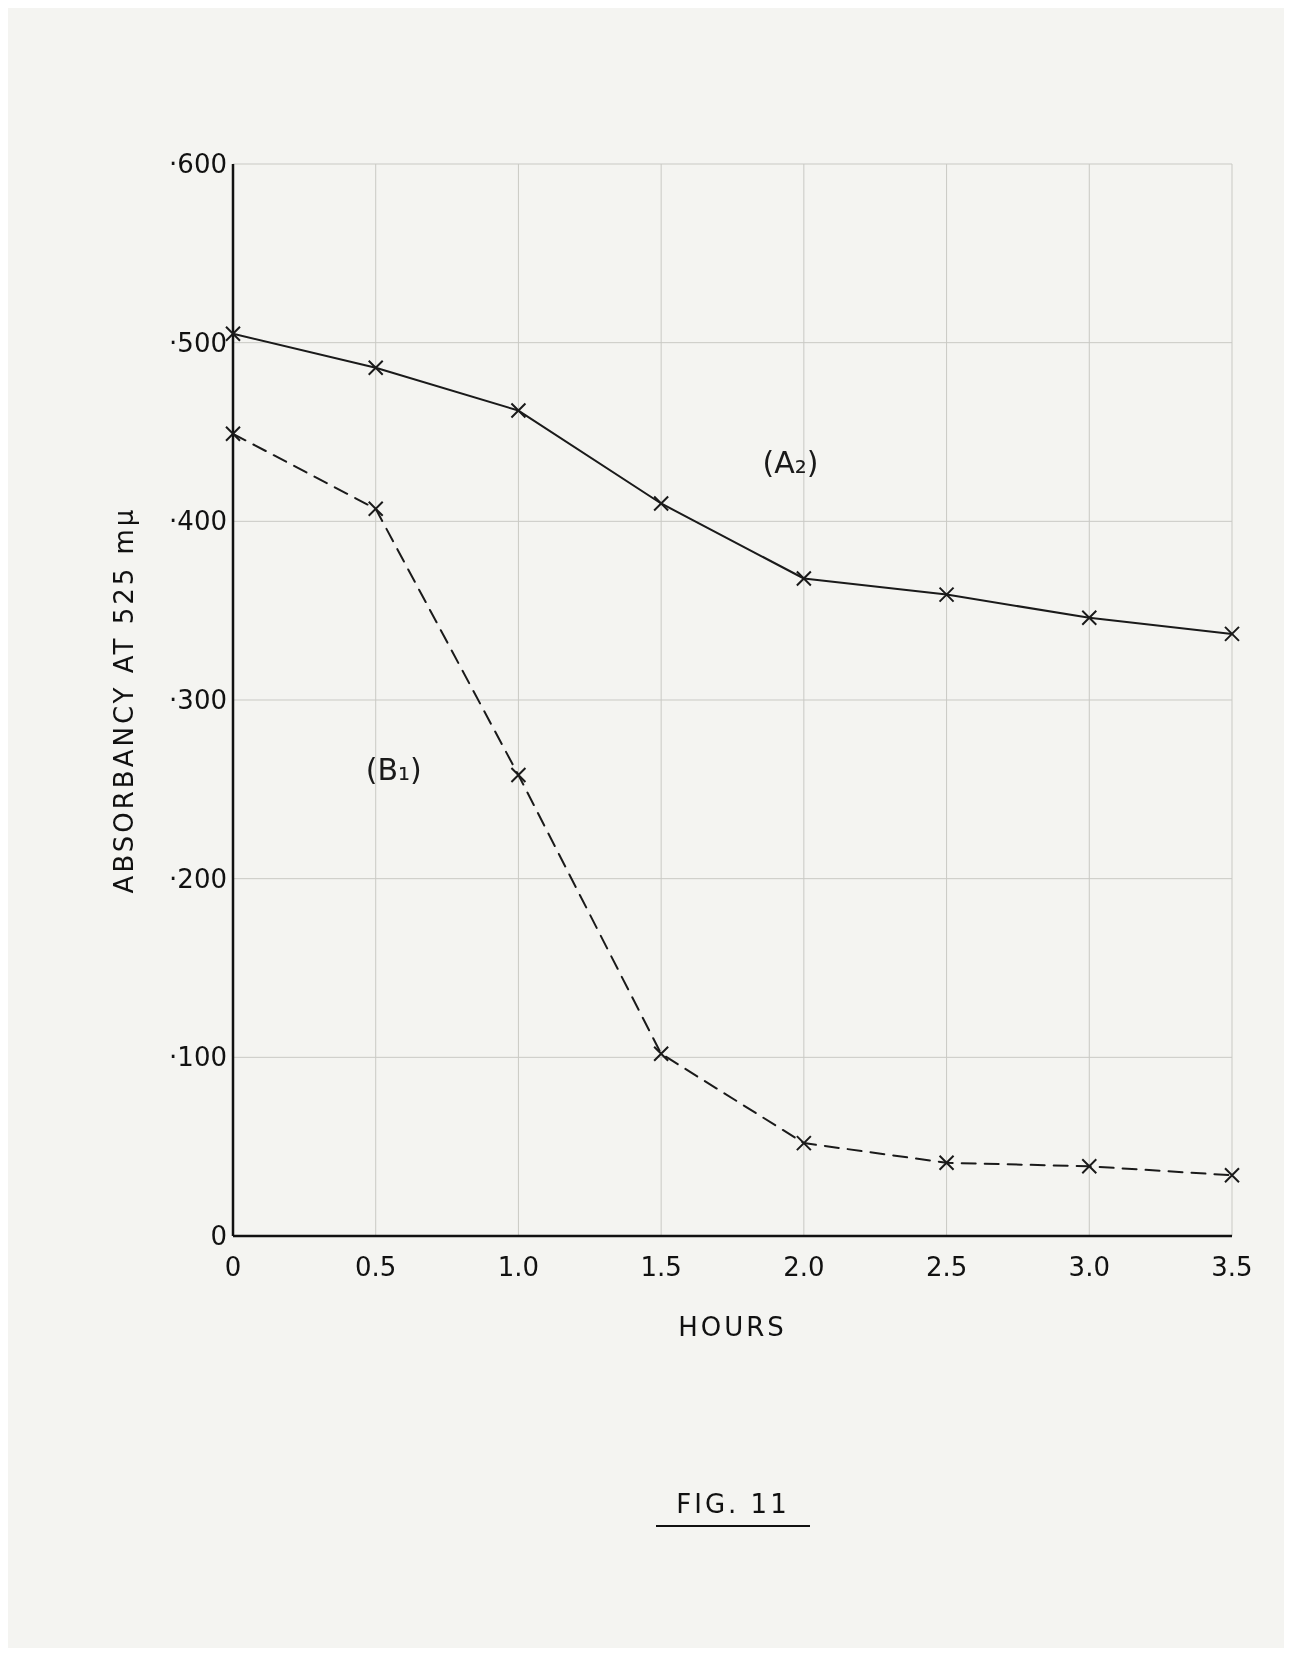 The image size is (1292, 1655). I want to click on y-tick-label: ·500, so click(198, 342).